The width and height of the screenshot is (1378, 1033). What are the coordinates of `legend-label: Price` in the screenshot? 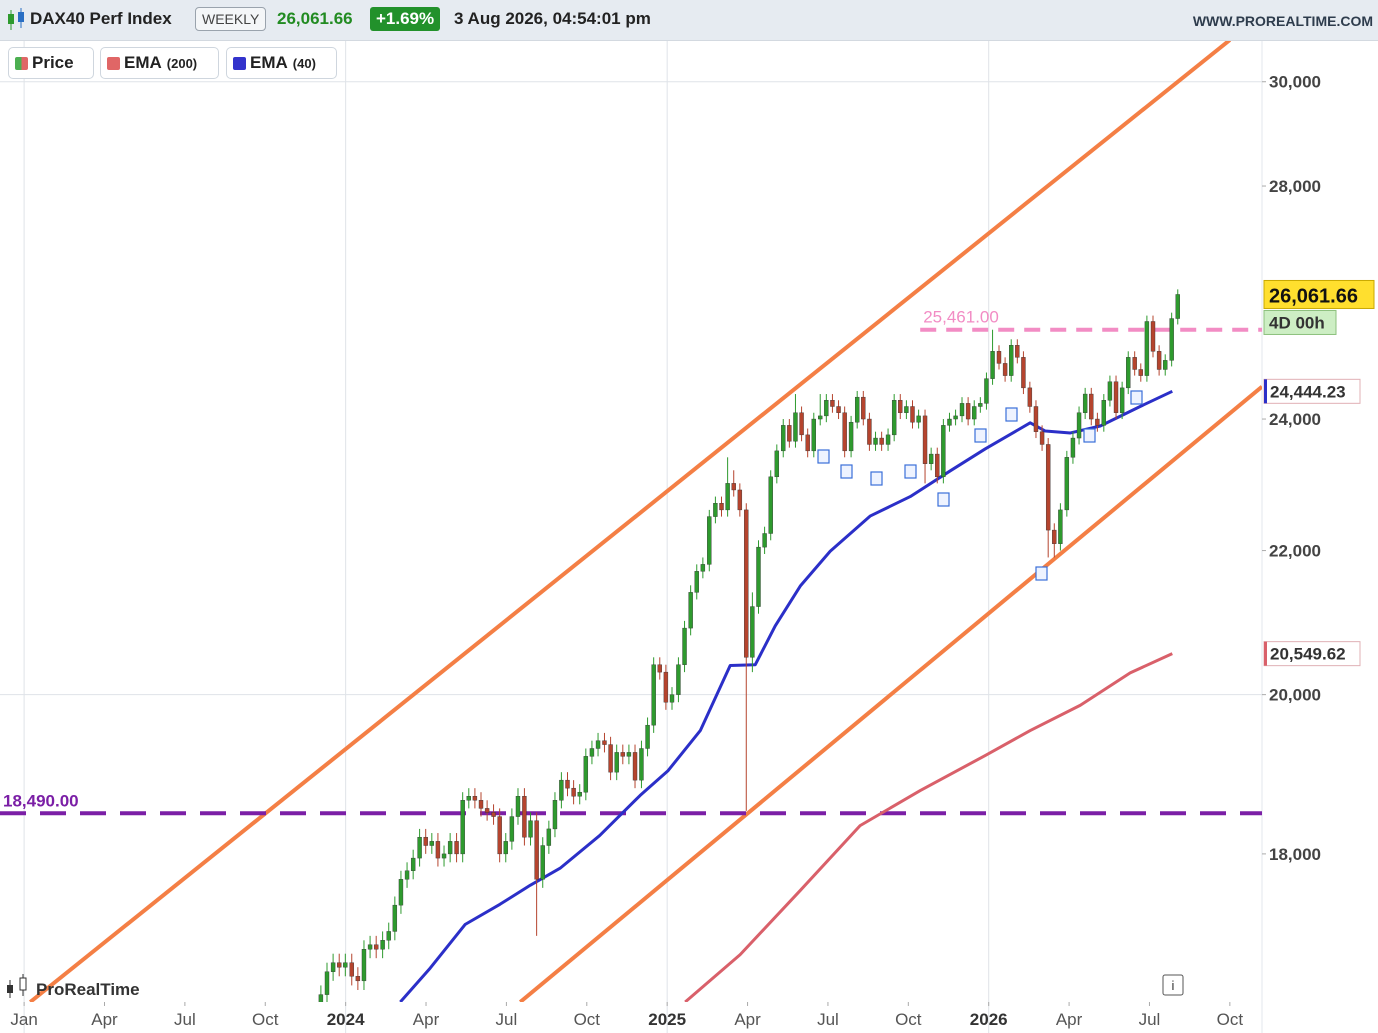 It's located at (53, 62).